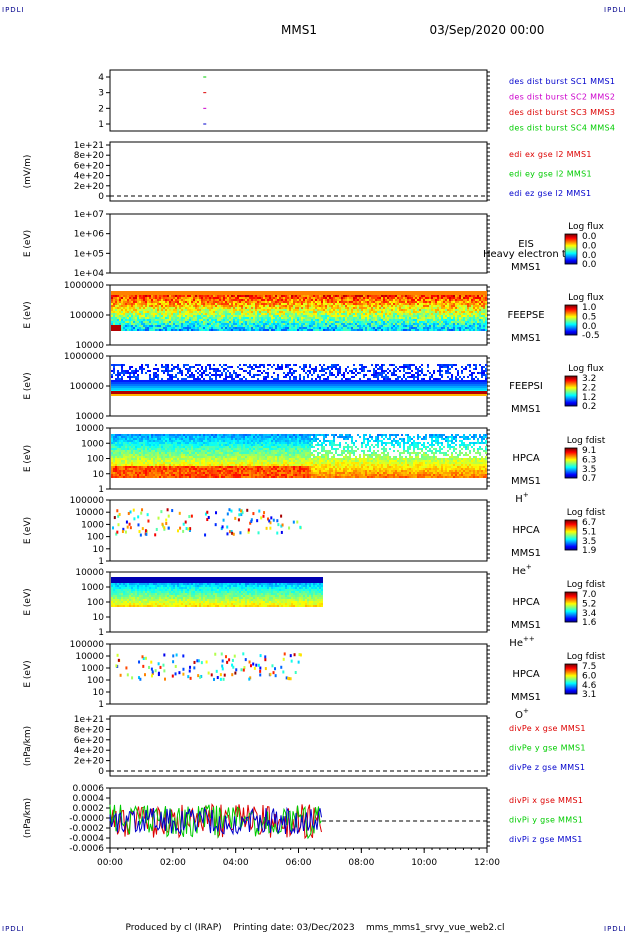  Describe the element at coordinates (89, 346) in the screenshot. I see `y-tick-label: 10000` at that location.